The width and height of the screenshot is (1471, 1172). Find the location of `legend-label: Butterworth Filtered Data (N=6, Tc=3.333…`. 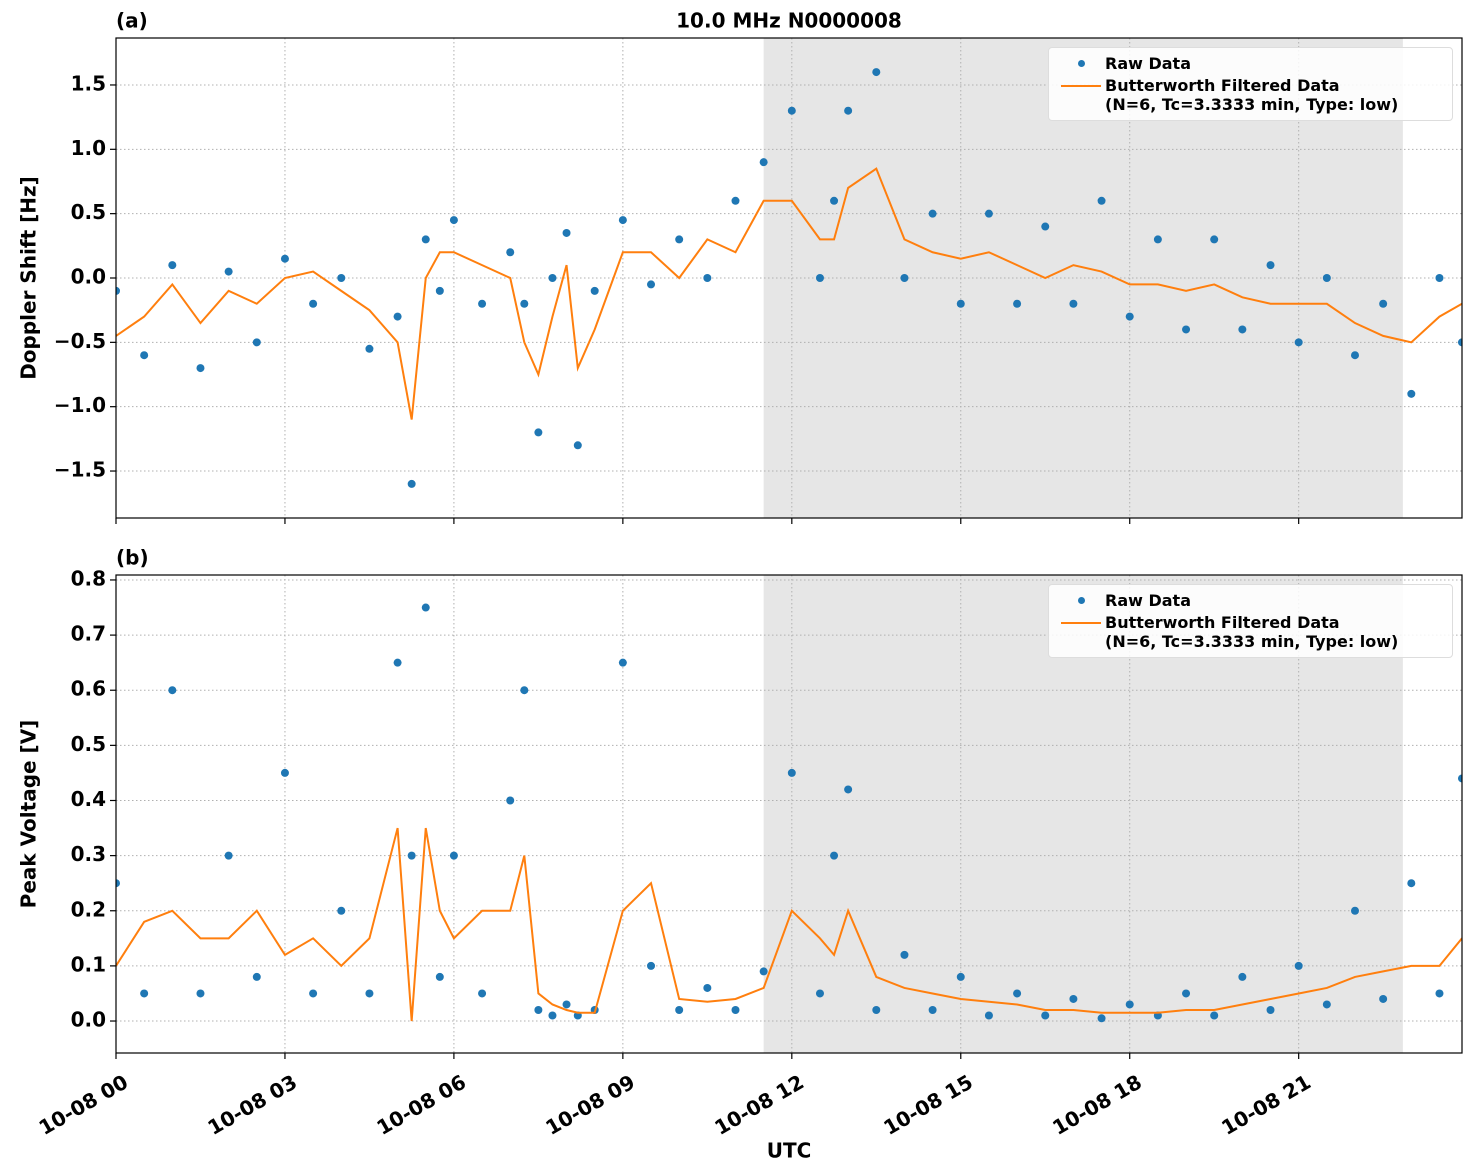

legend-label: Butterworth Filtered Data (N=6, Tc=3.333… is located at coordinates (1252, 632).